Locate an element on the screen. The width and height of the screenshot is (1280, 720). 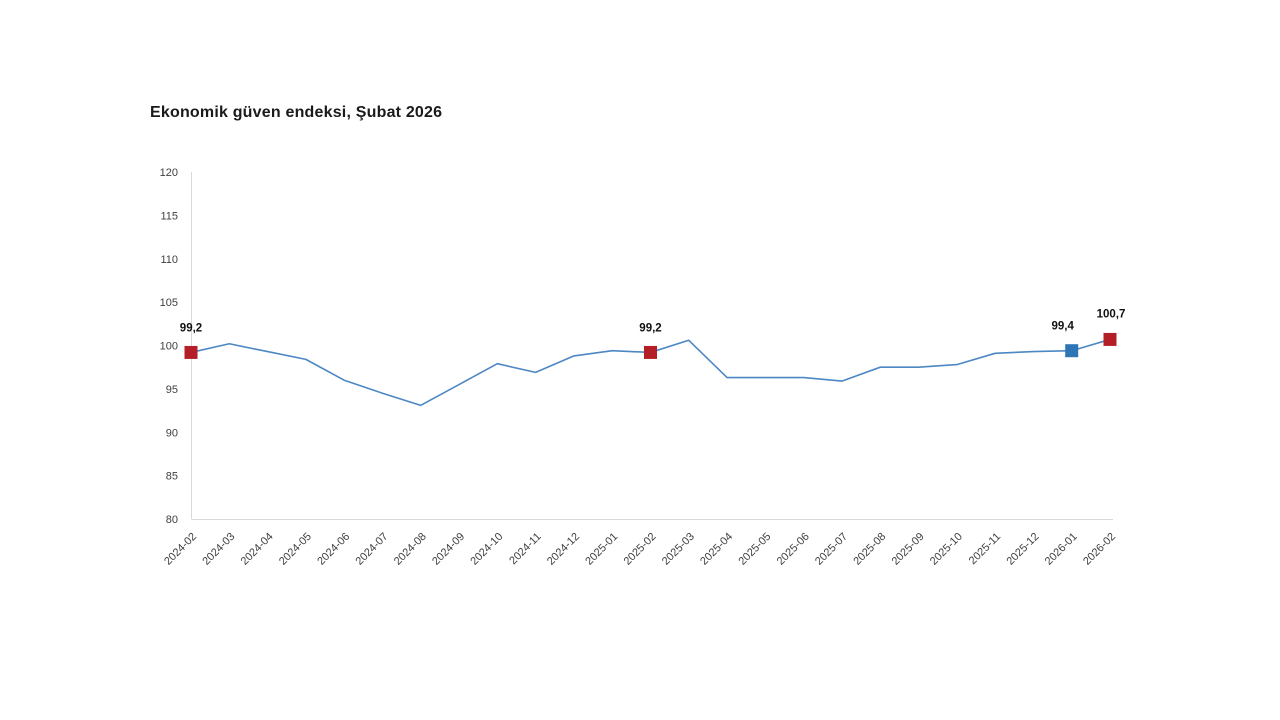
data-point-label: 100,7 is located at coordinates (1111, 314).